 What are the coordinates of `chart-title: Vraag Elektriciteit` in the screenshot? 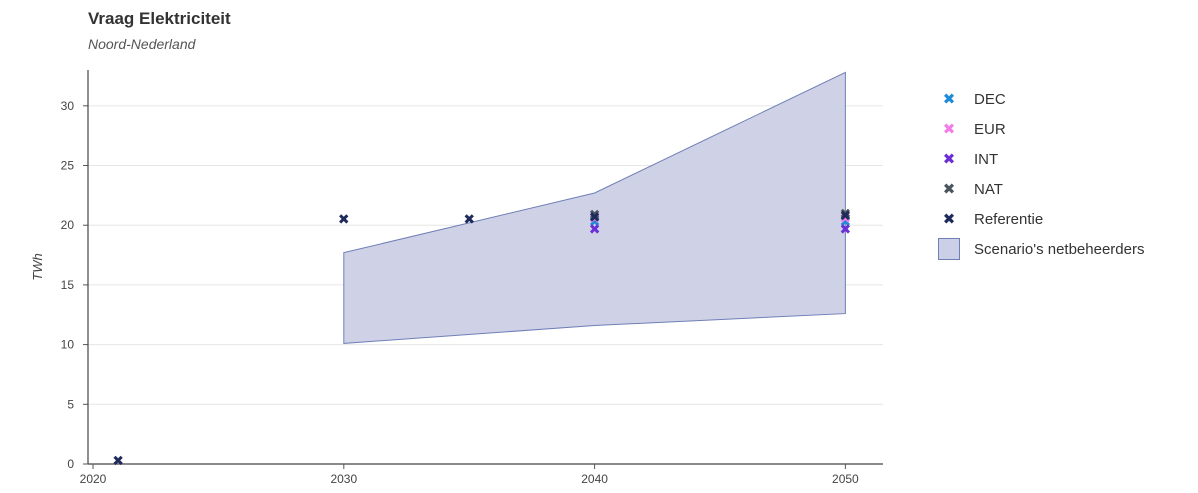 It's located at (159, 18).